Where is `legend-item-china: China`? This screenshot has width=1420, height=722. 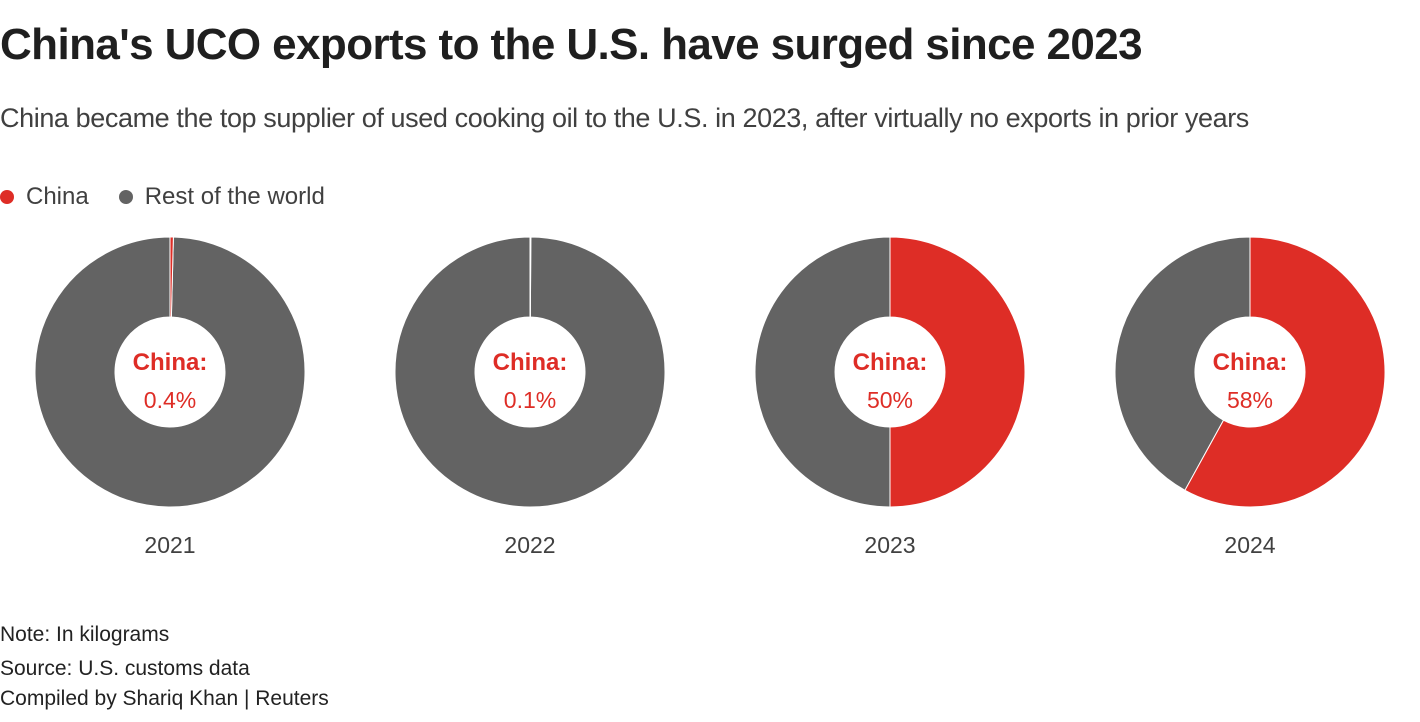 legend-item-china: China is located at coordinates (44, 197).